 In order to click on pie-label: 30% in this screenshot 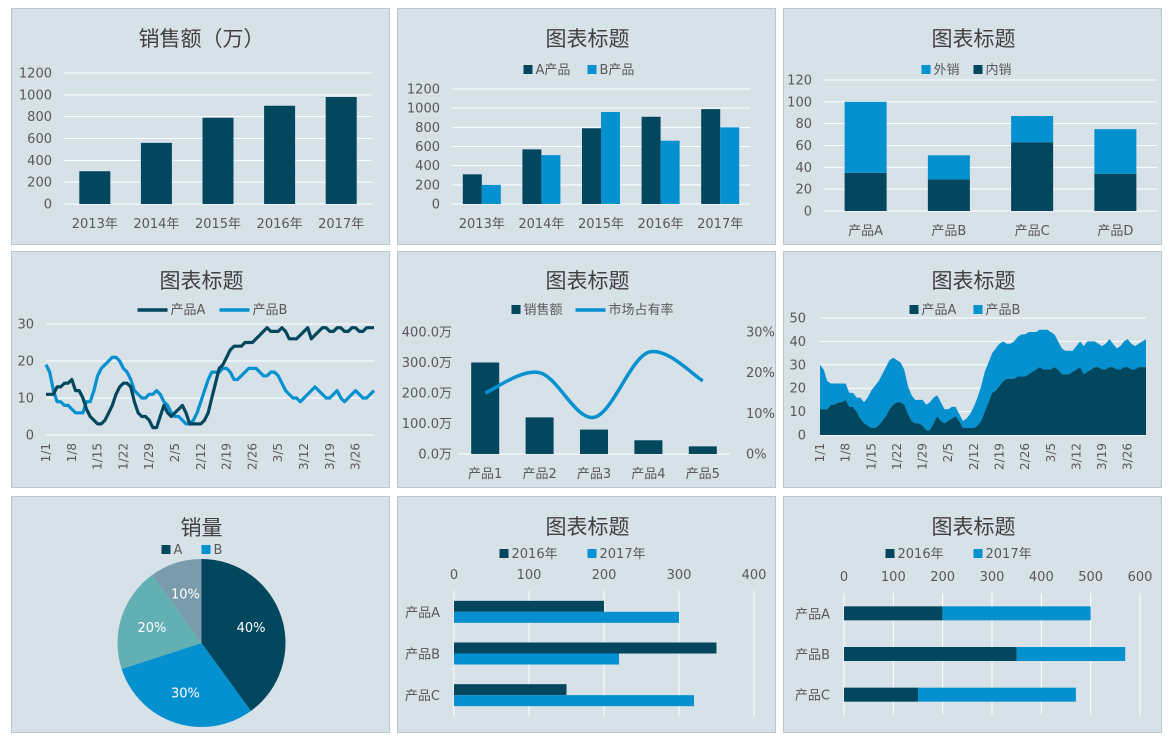, I will do `click(185, 694)`.